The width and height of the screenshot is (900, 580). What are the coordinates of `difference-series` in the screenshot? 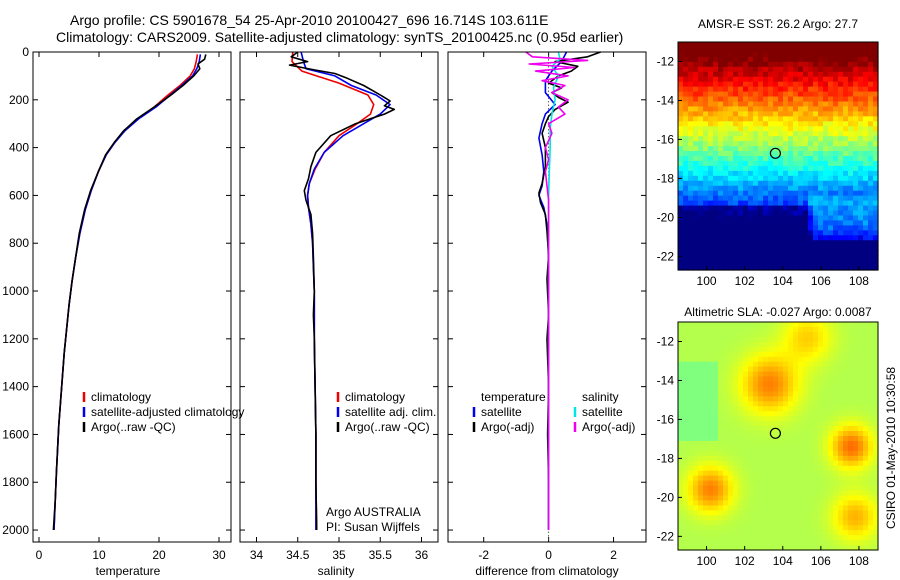 It's located at (563, 296).